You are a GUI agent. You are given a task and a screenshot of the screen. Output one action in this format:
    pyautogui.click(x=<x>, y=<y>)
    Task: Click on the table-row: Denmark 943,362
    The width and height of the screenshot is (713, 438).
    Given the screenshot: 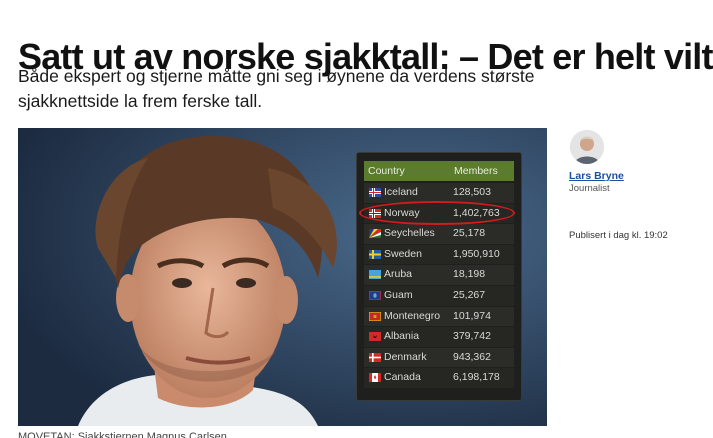 What is the action you would take?
    pyautogui.click(x=439, y=357)
    